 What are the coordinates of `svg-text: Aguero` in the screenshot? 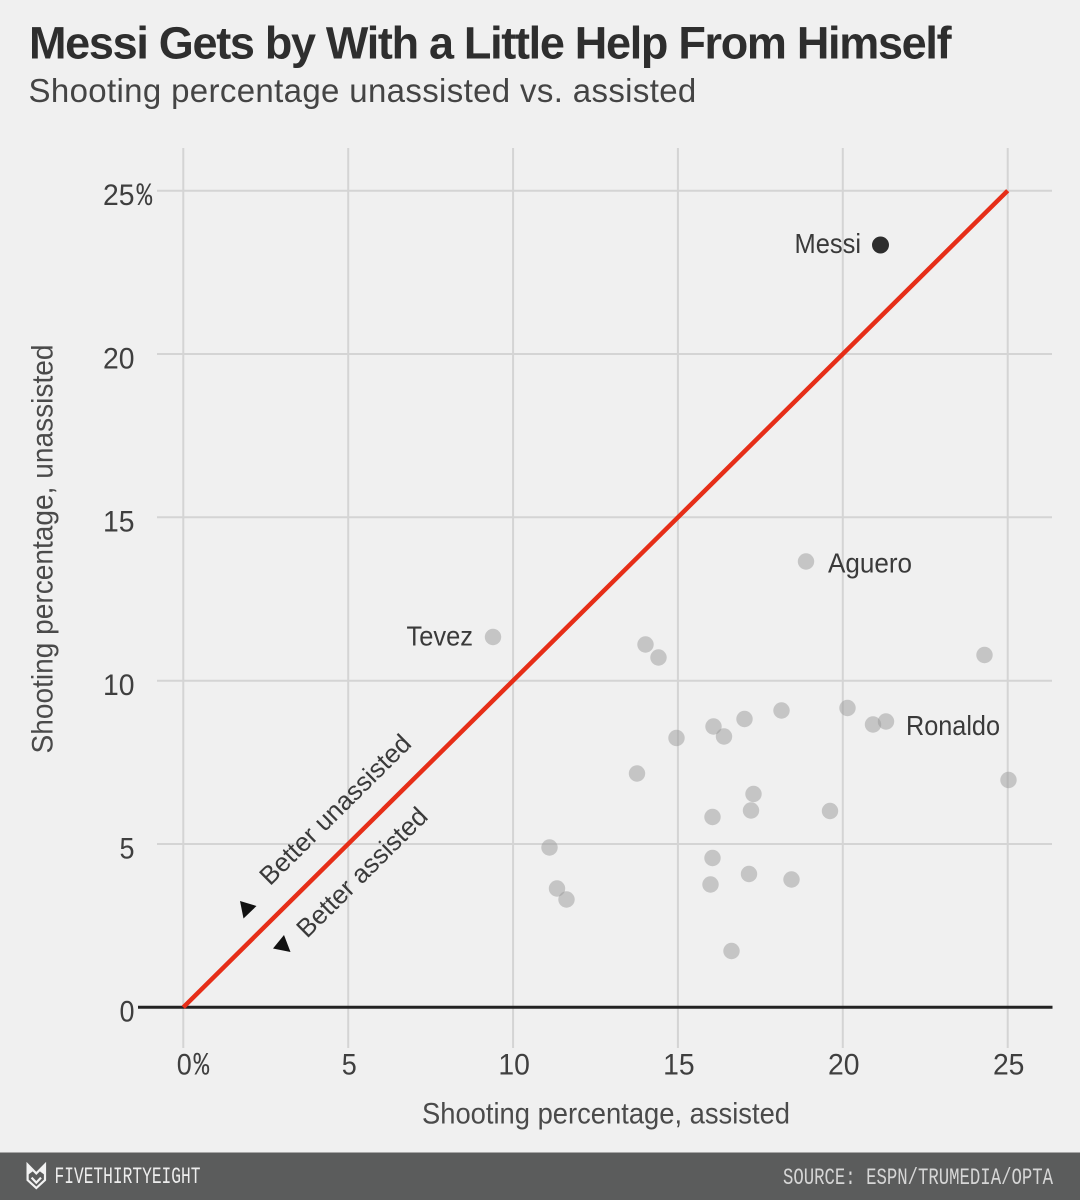 It's located at (870, 563).